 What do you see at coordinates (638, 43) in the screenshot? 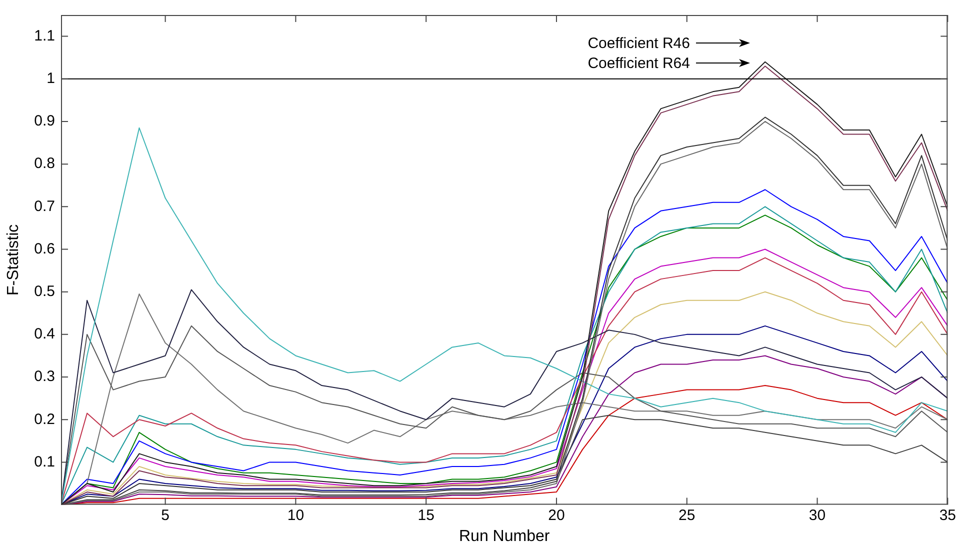
I see `annotation: Coefficient R46` at bounding box center [638, 43].